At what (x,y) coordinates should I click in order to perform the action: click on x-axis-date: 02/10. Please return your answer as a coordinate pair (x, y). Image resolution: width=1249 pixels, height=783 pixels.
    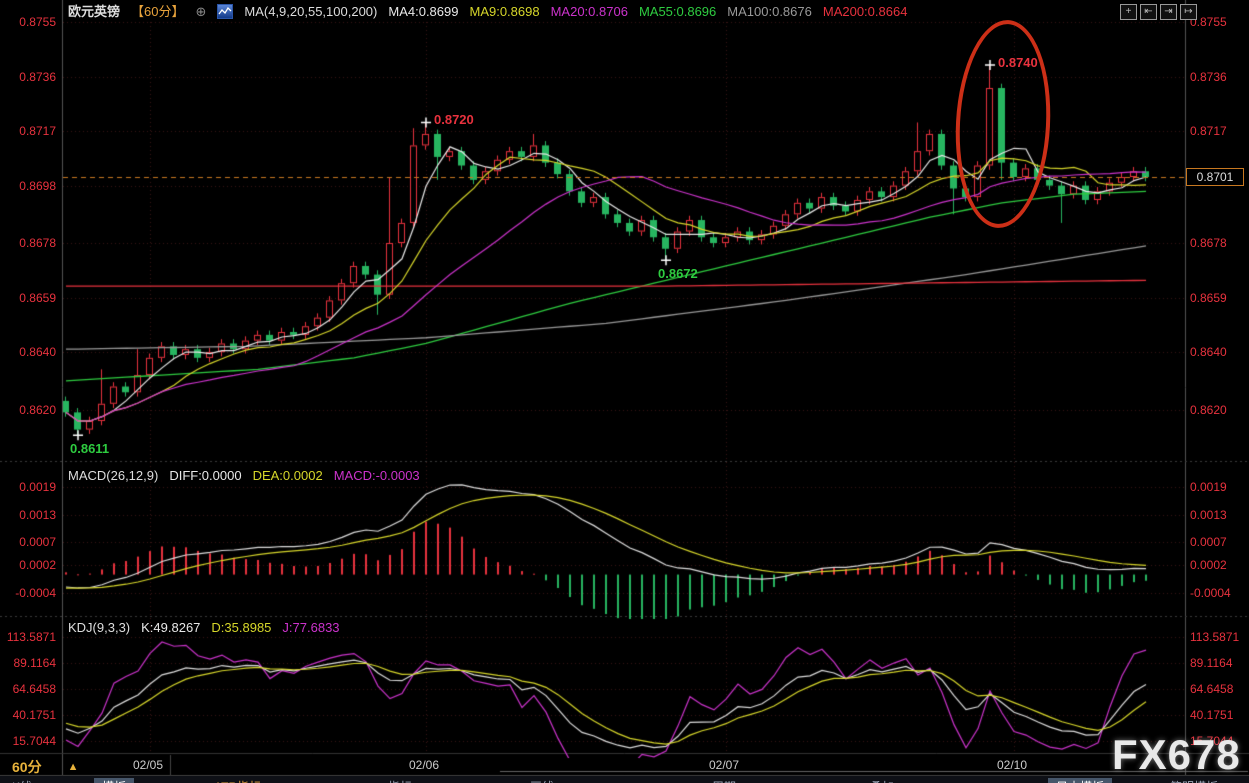
    Looking at the image, I should click on (1012, 765).